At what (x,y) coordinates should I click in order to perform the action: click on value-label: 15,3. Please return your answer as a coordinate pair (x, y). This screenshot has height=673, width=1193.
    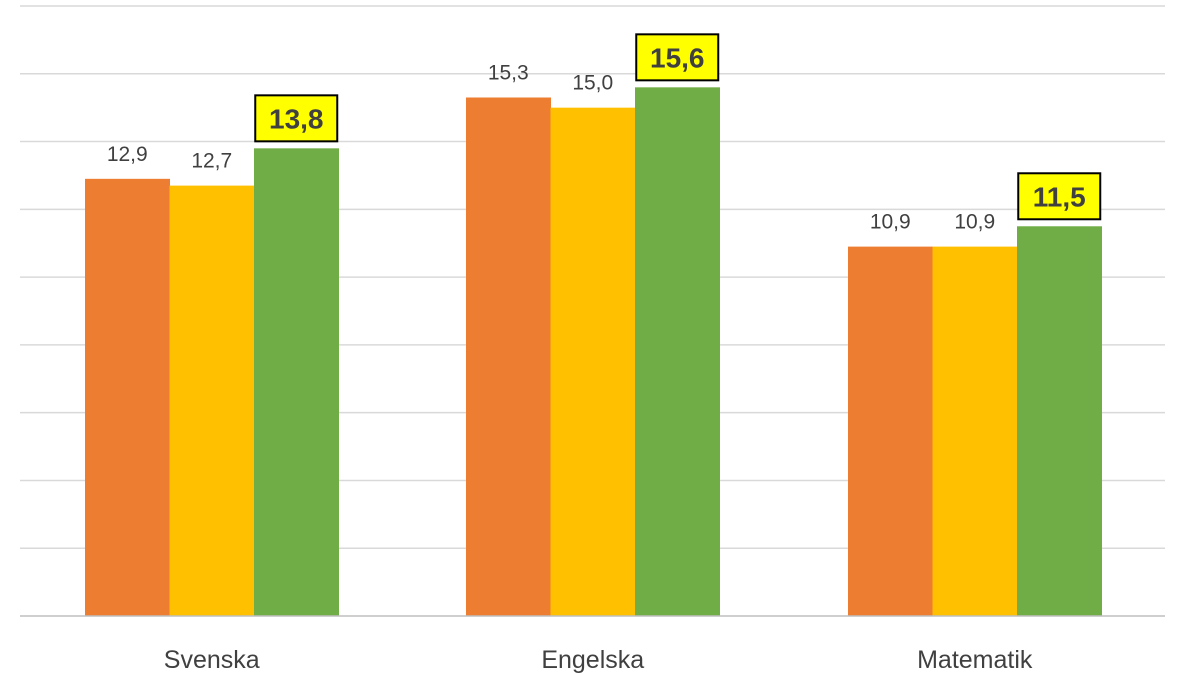
    Looking at the image, I should click on (508, 73).